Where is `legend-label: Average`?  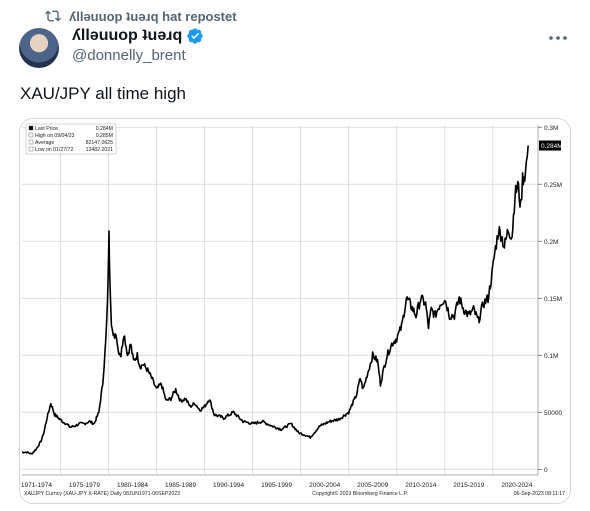 legend-label: Average is located at coordinates (44, 143).